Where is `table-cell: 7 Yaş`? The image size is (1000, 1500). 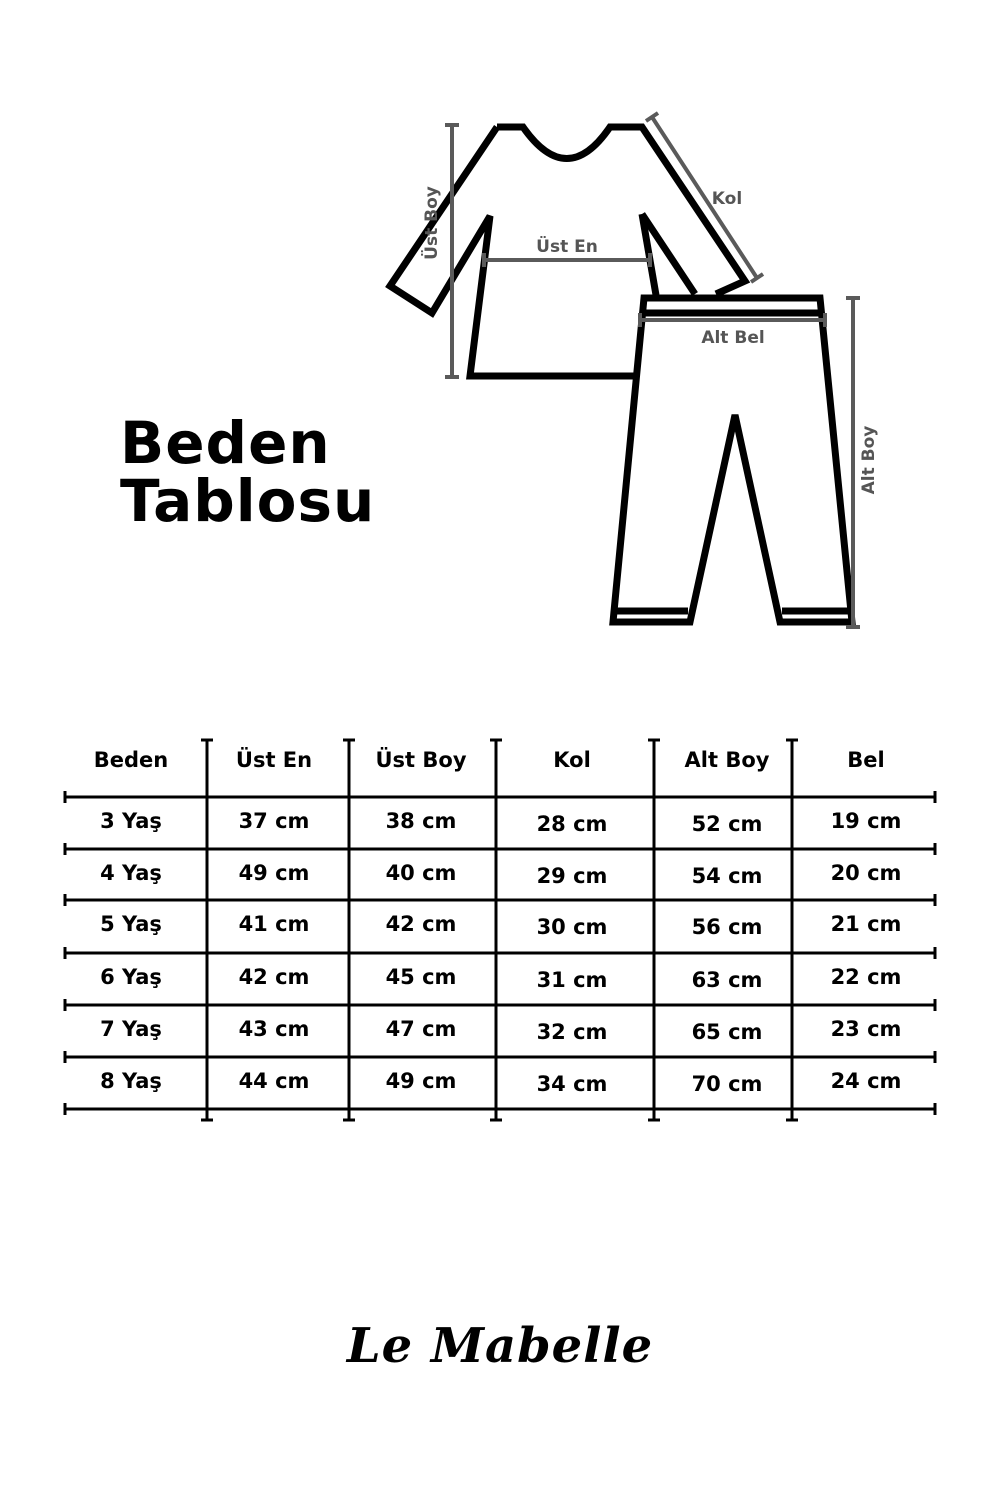
table-cell: 7 Yaş is located at coordinates (131, 1029).